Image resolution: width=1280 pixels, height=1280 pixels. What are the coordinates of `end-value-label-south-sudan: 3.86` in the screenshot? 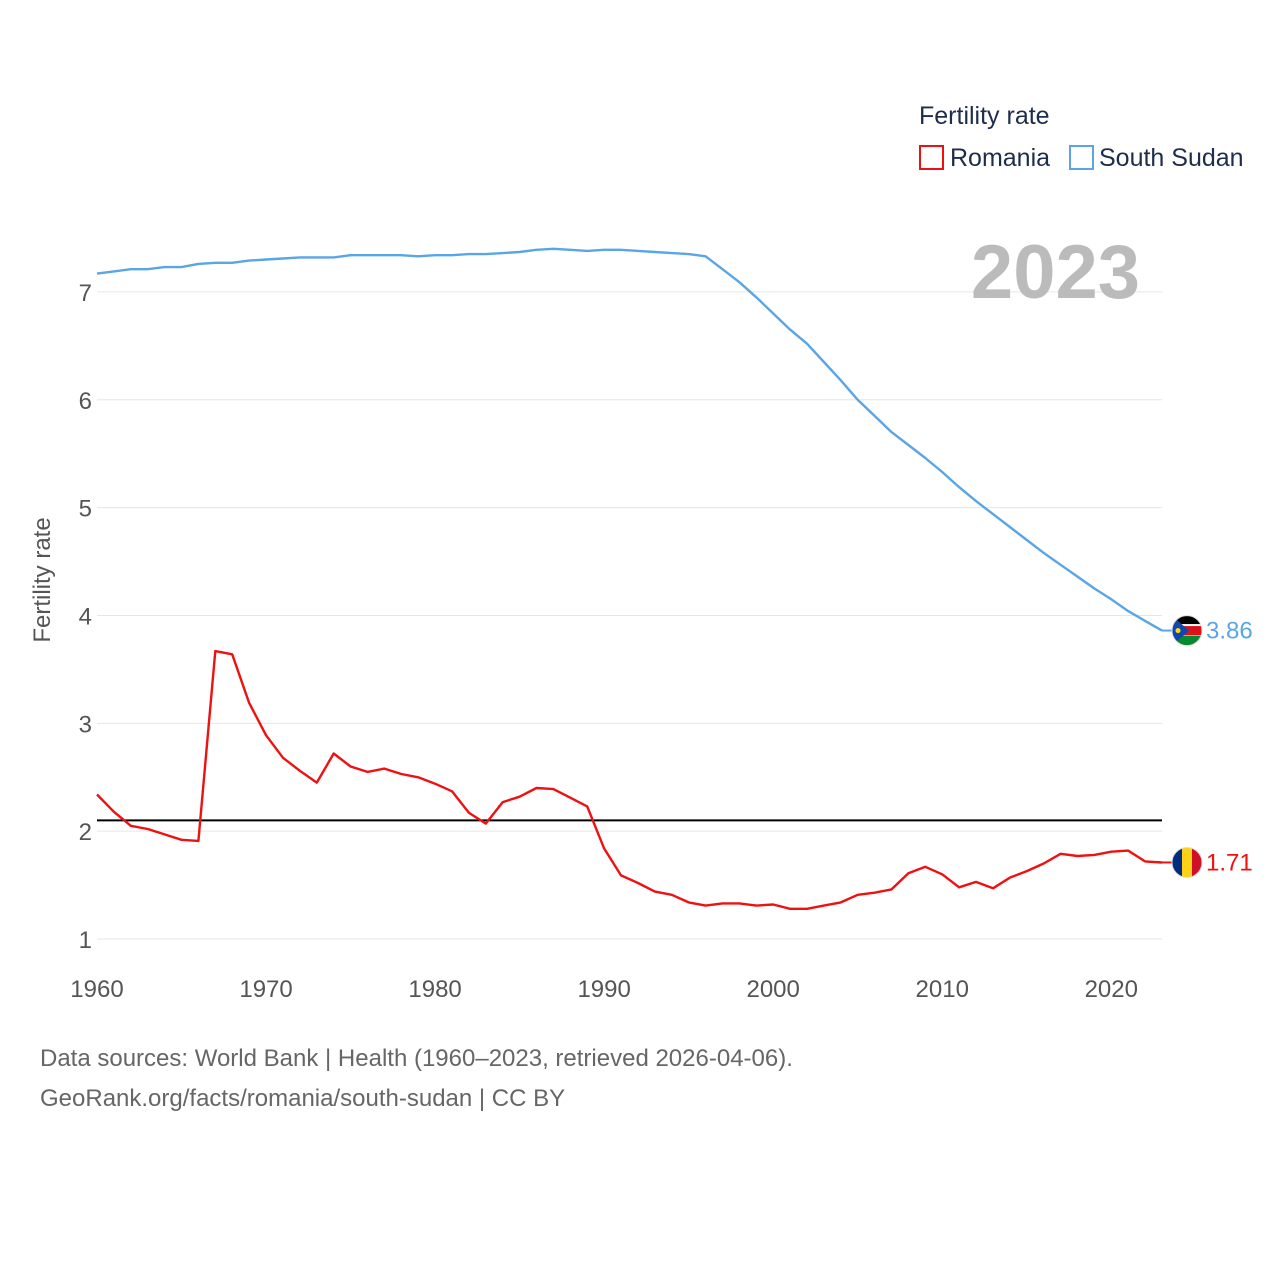 It's located at (1229, 631).